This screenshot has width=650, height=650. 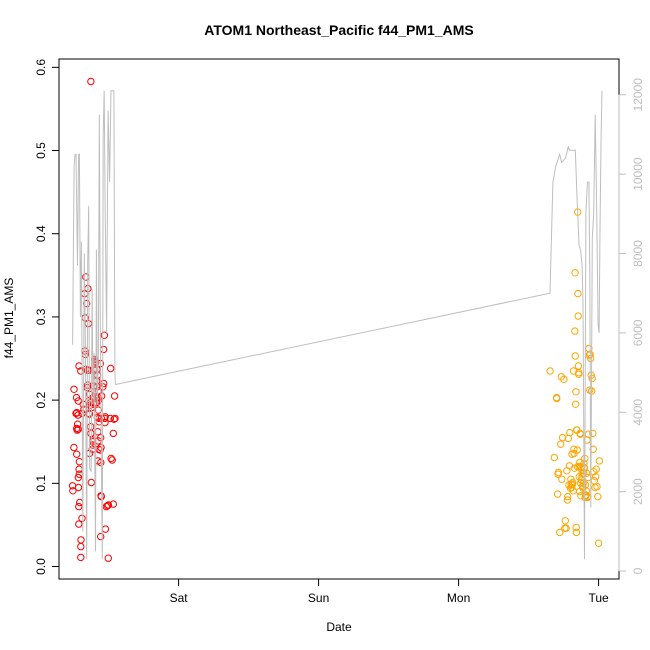 I want to click on right-tick-label: 10000, so click(x=638, y=174).